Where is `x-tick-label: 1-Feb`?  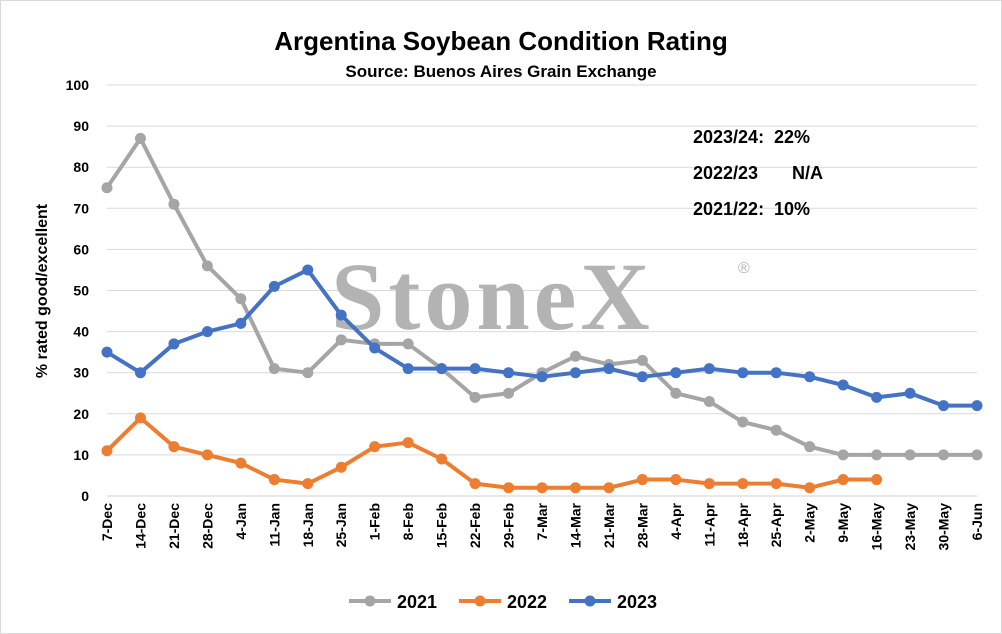
x-tick-label: 1-Feb is located at coordinates (375, 521).